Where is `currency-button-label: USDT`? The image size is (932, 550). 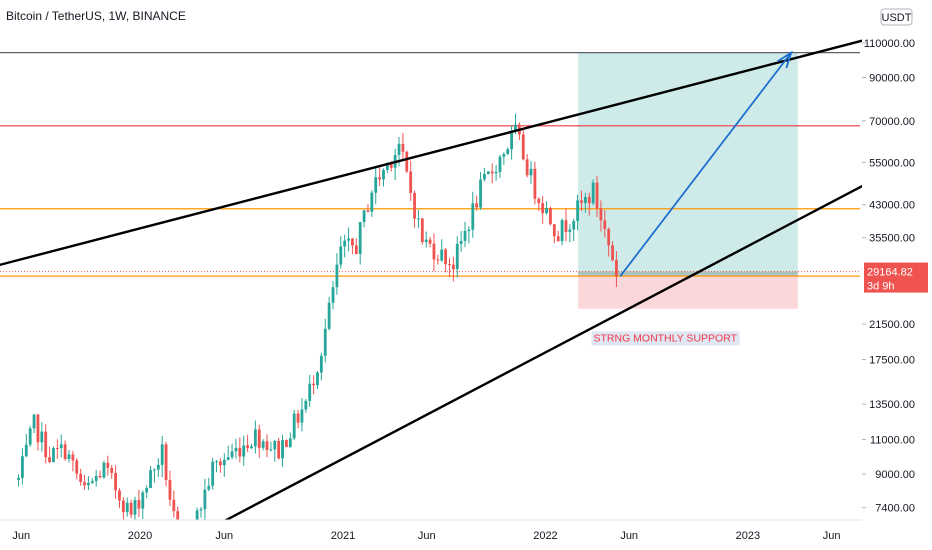 currency-button-label: USDT is located at coordinates (897, 18).